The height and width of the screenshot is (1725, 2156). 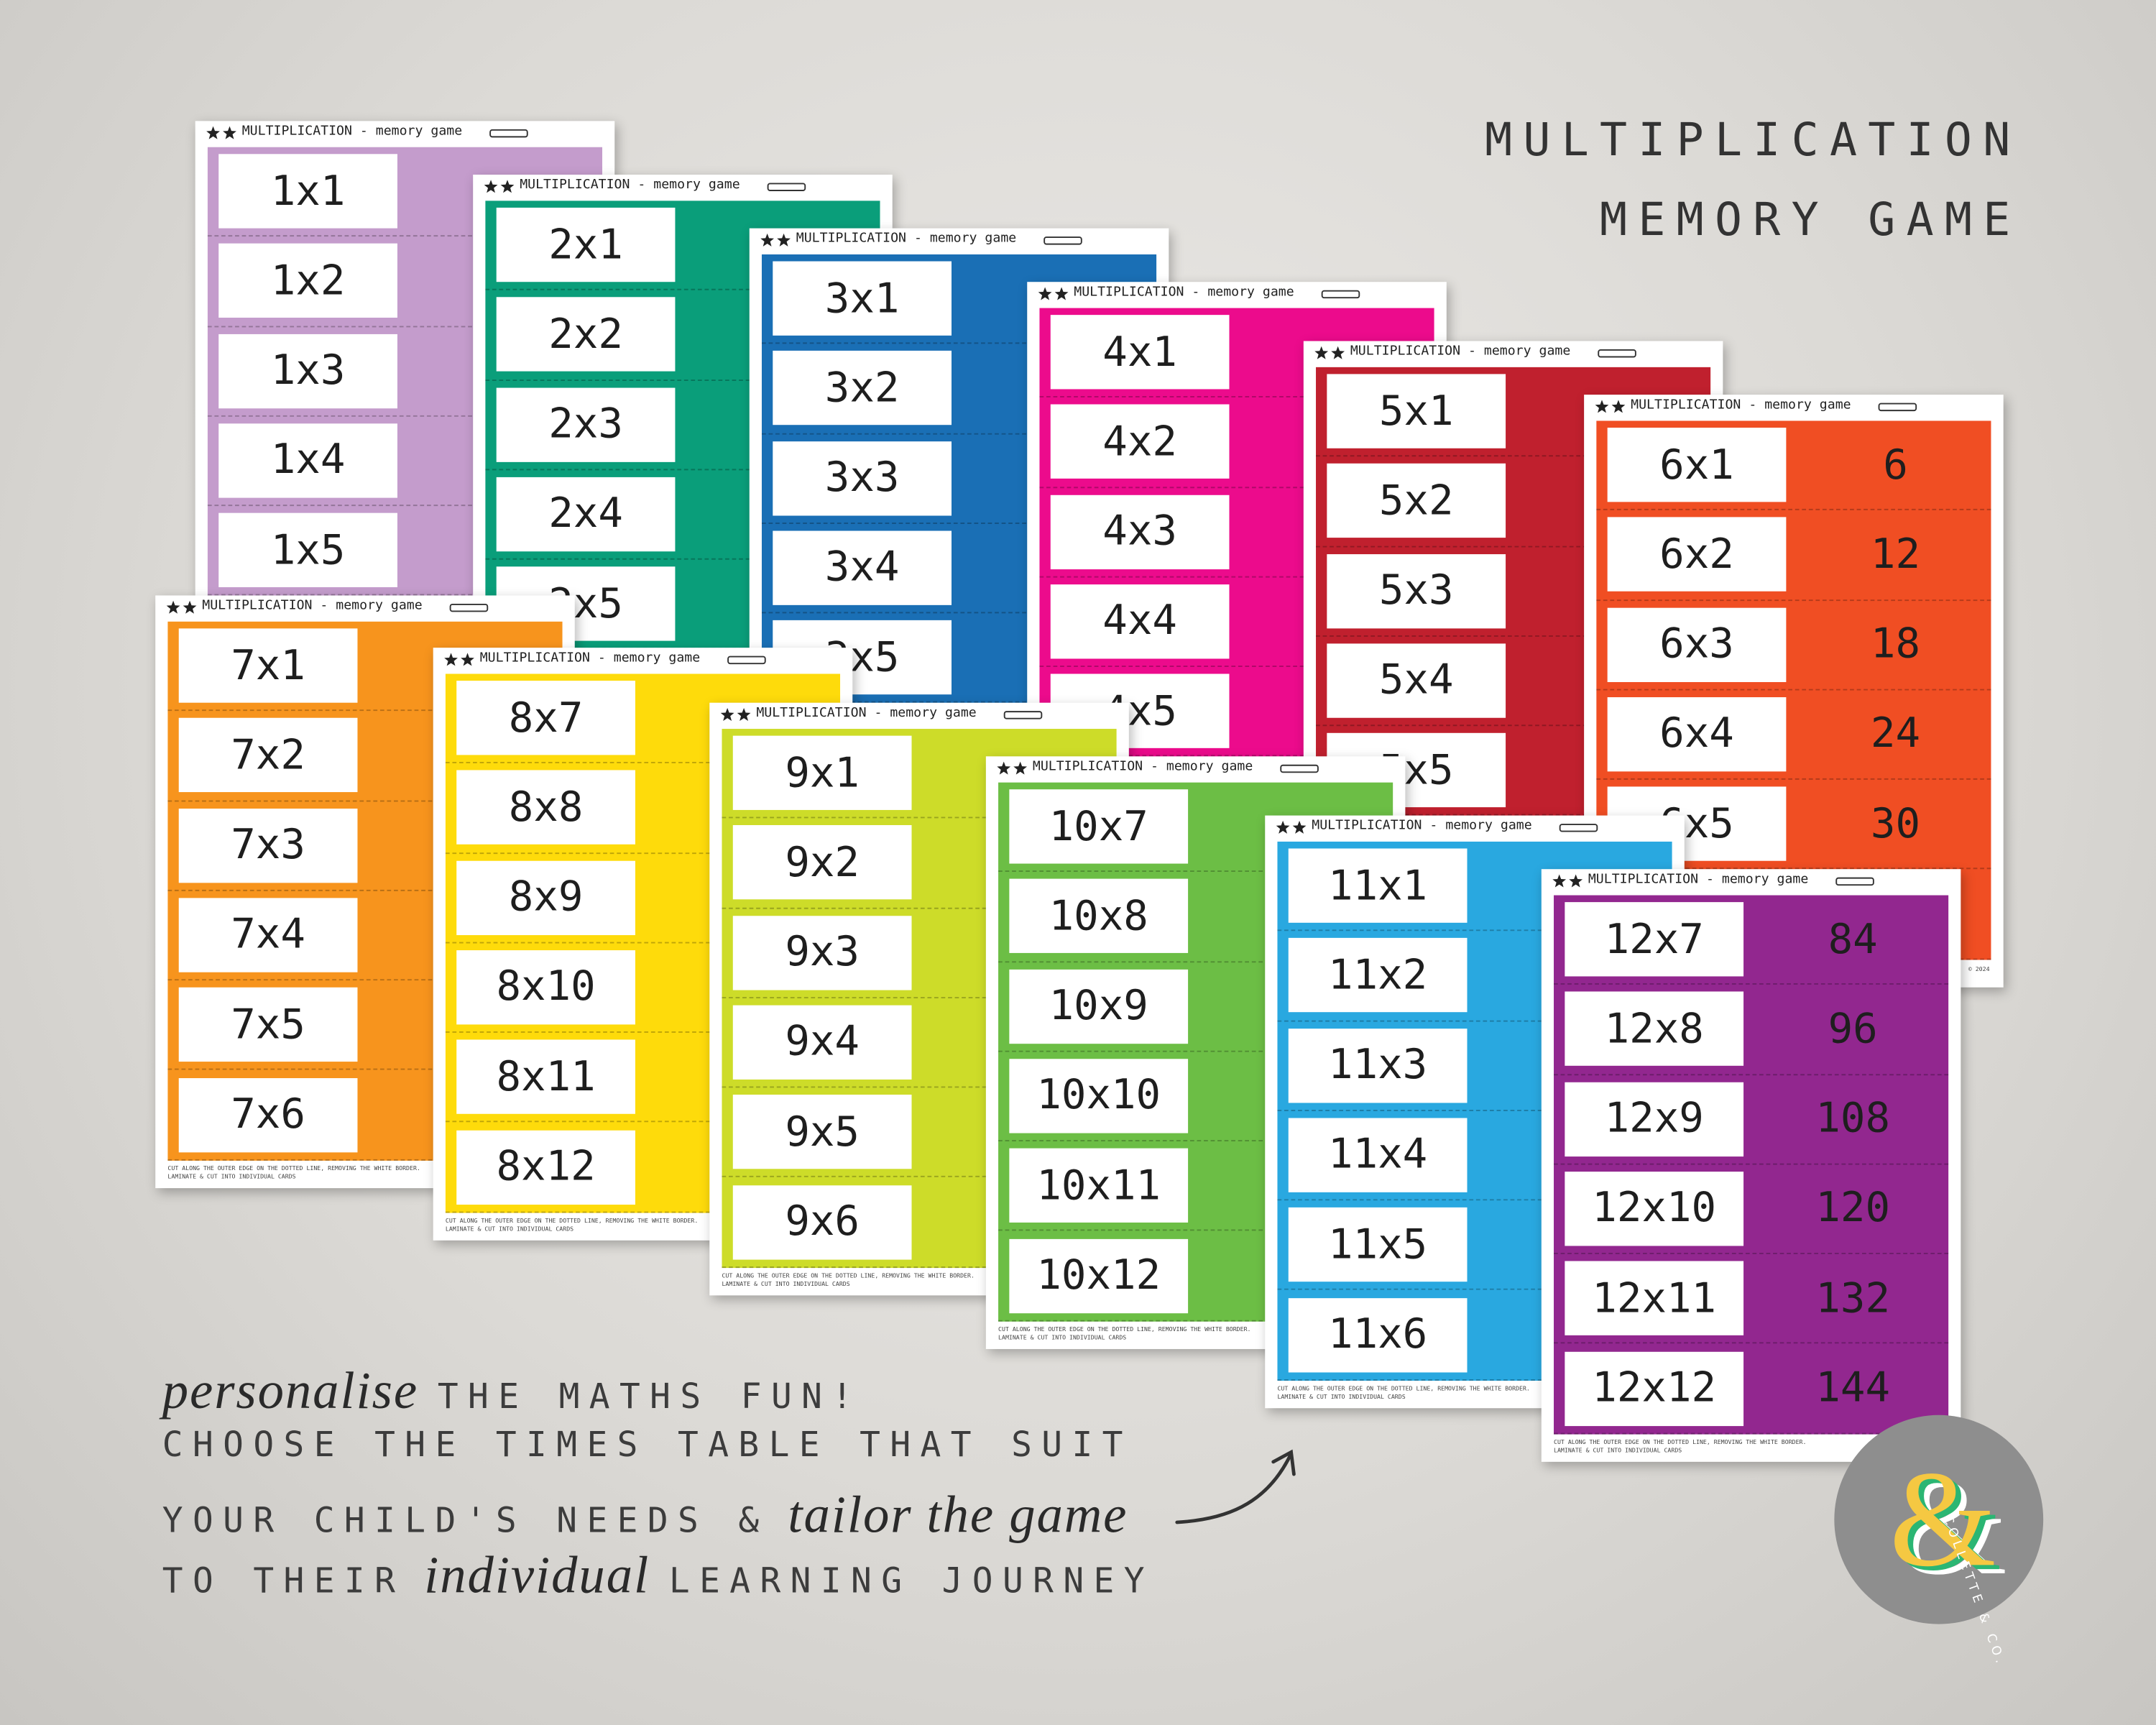 I want to click on card-row: 11x6, so click(x=1474, y=1336).